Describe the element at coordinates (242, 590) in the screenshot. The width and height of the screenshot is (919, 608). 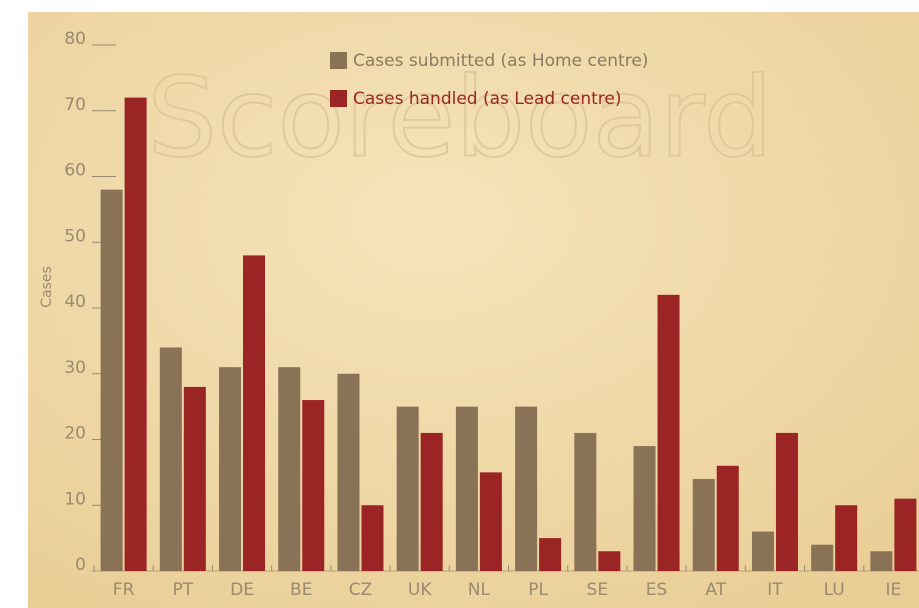
I see `x-tick-label: DE` at that location.